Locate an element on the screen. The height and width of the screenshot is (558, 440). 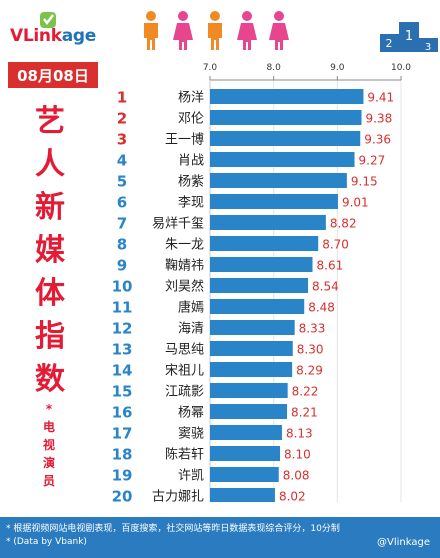
rank-label: 18 is located at coordinates (122, 455).